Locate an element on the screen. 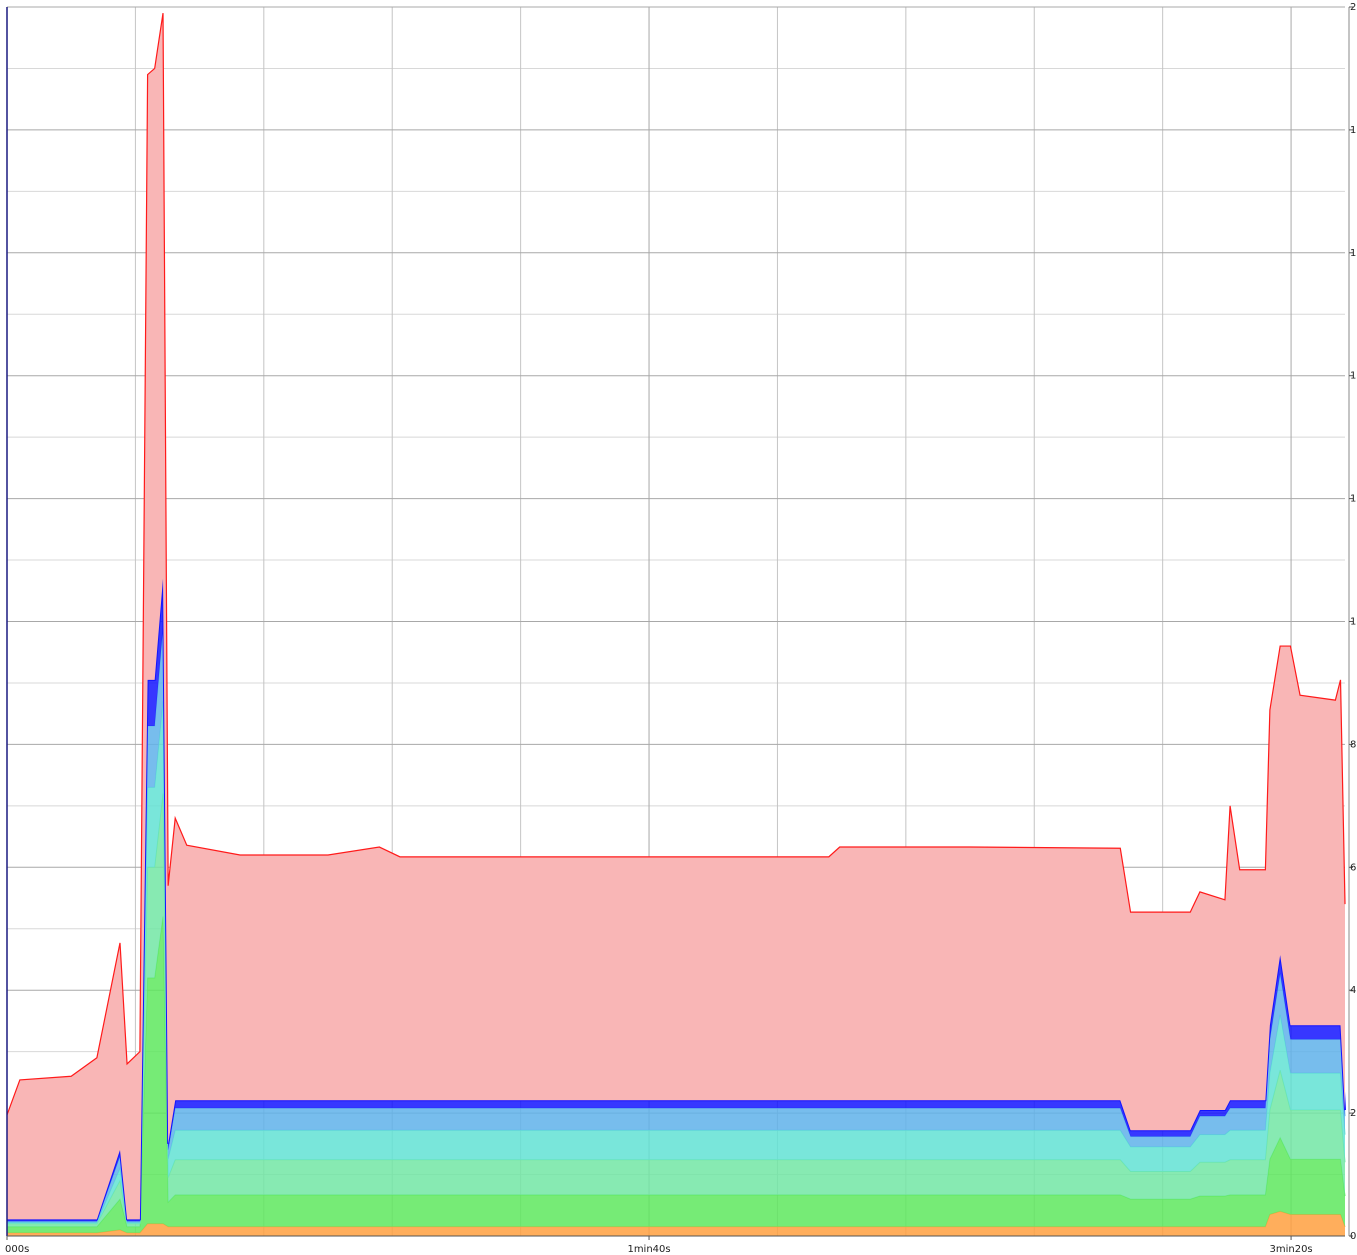 Image resolution: width=1357 pixels, height=1255 pixels. y-tick-label: 0 is located at coordinates (1353, 1236).